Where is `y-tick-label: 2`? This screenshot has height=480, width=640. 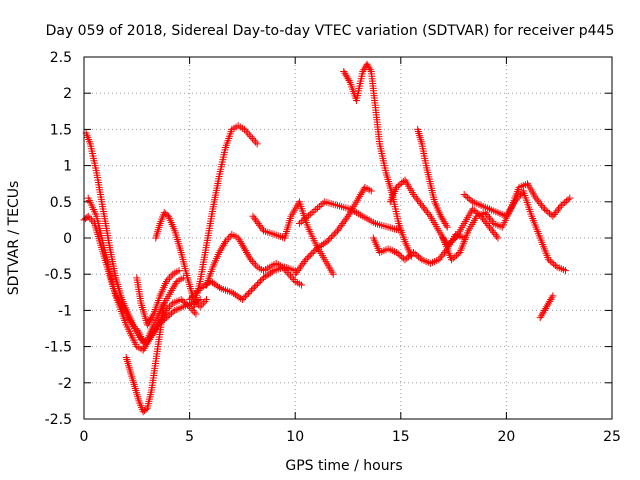
y-tick-label: 2 is located at coordinates (67, 94).